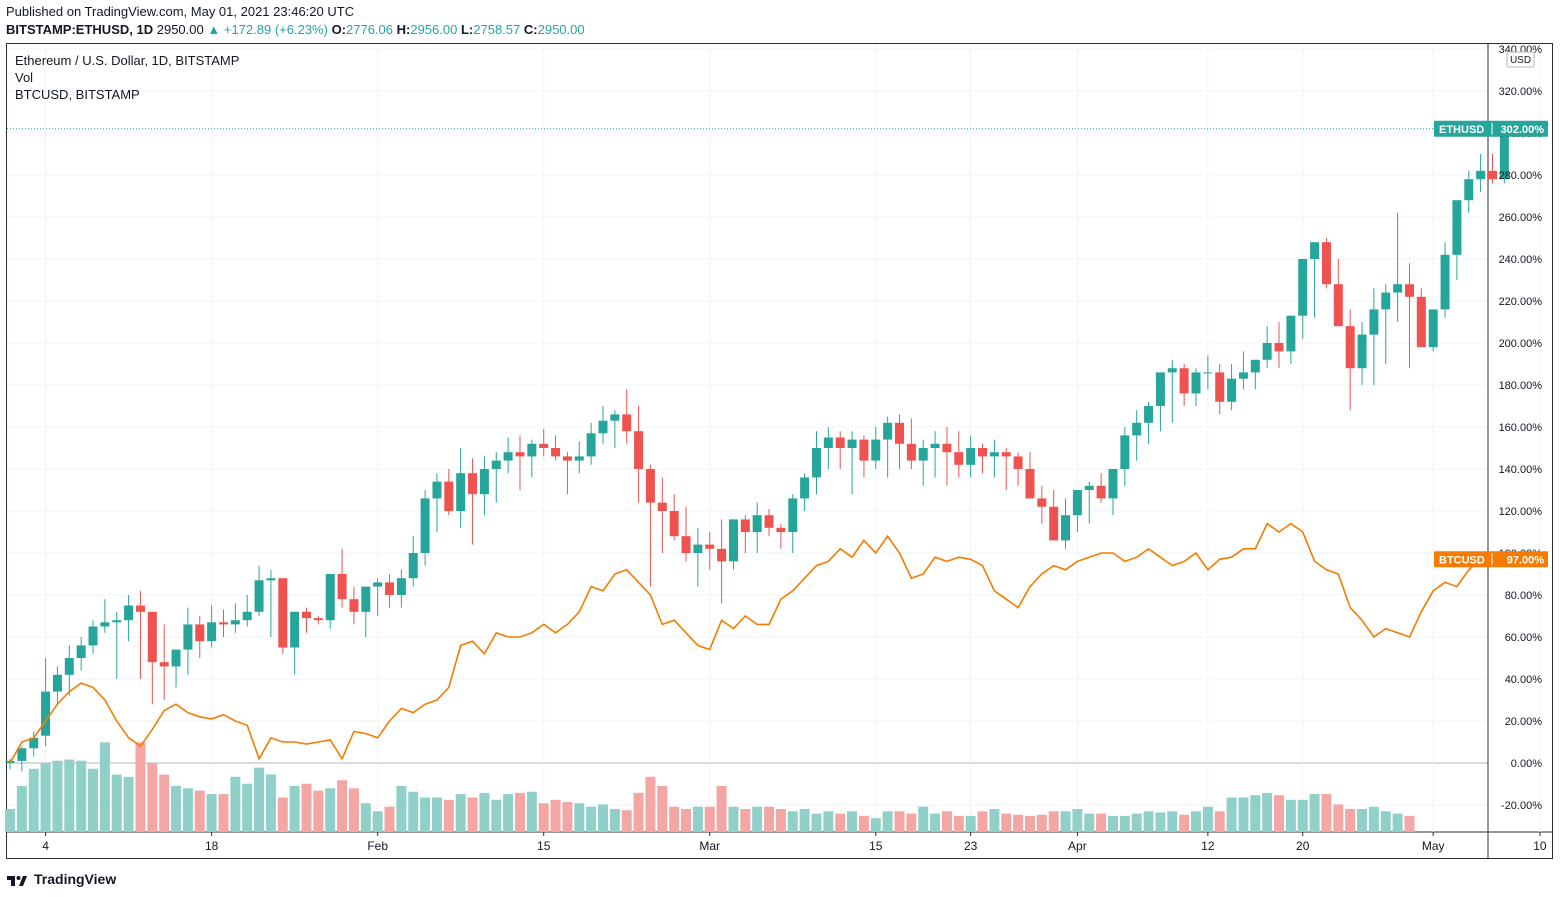 The height and width of the screenshot is (897, 1560). I want to click on badge-symbol: BTCUSD, so click(1462, 560).